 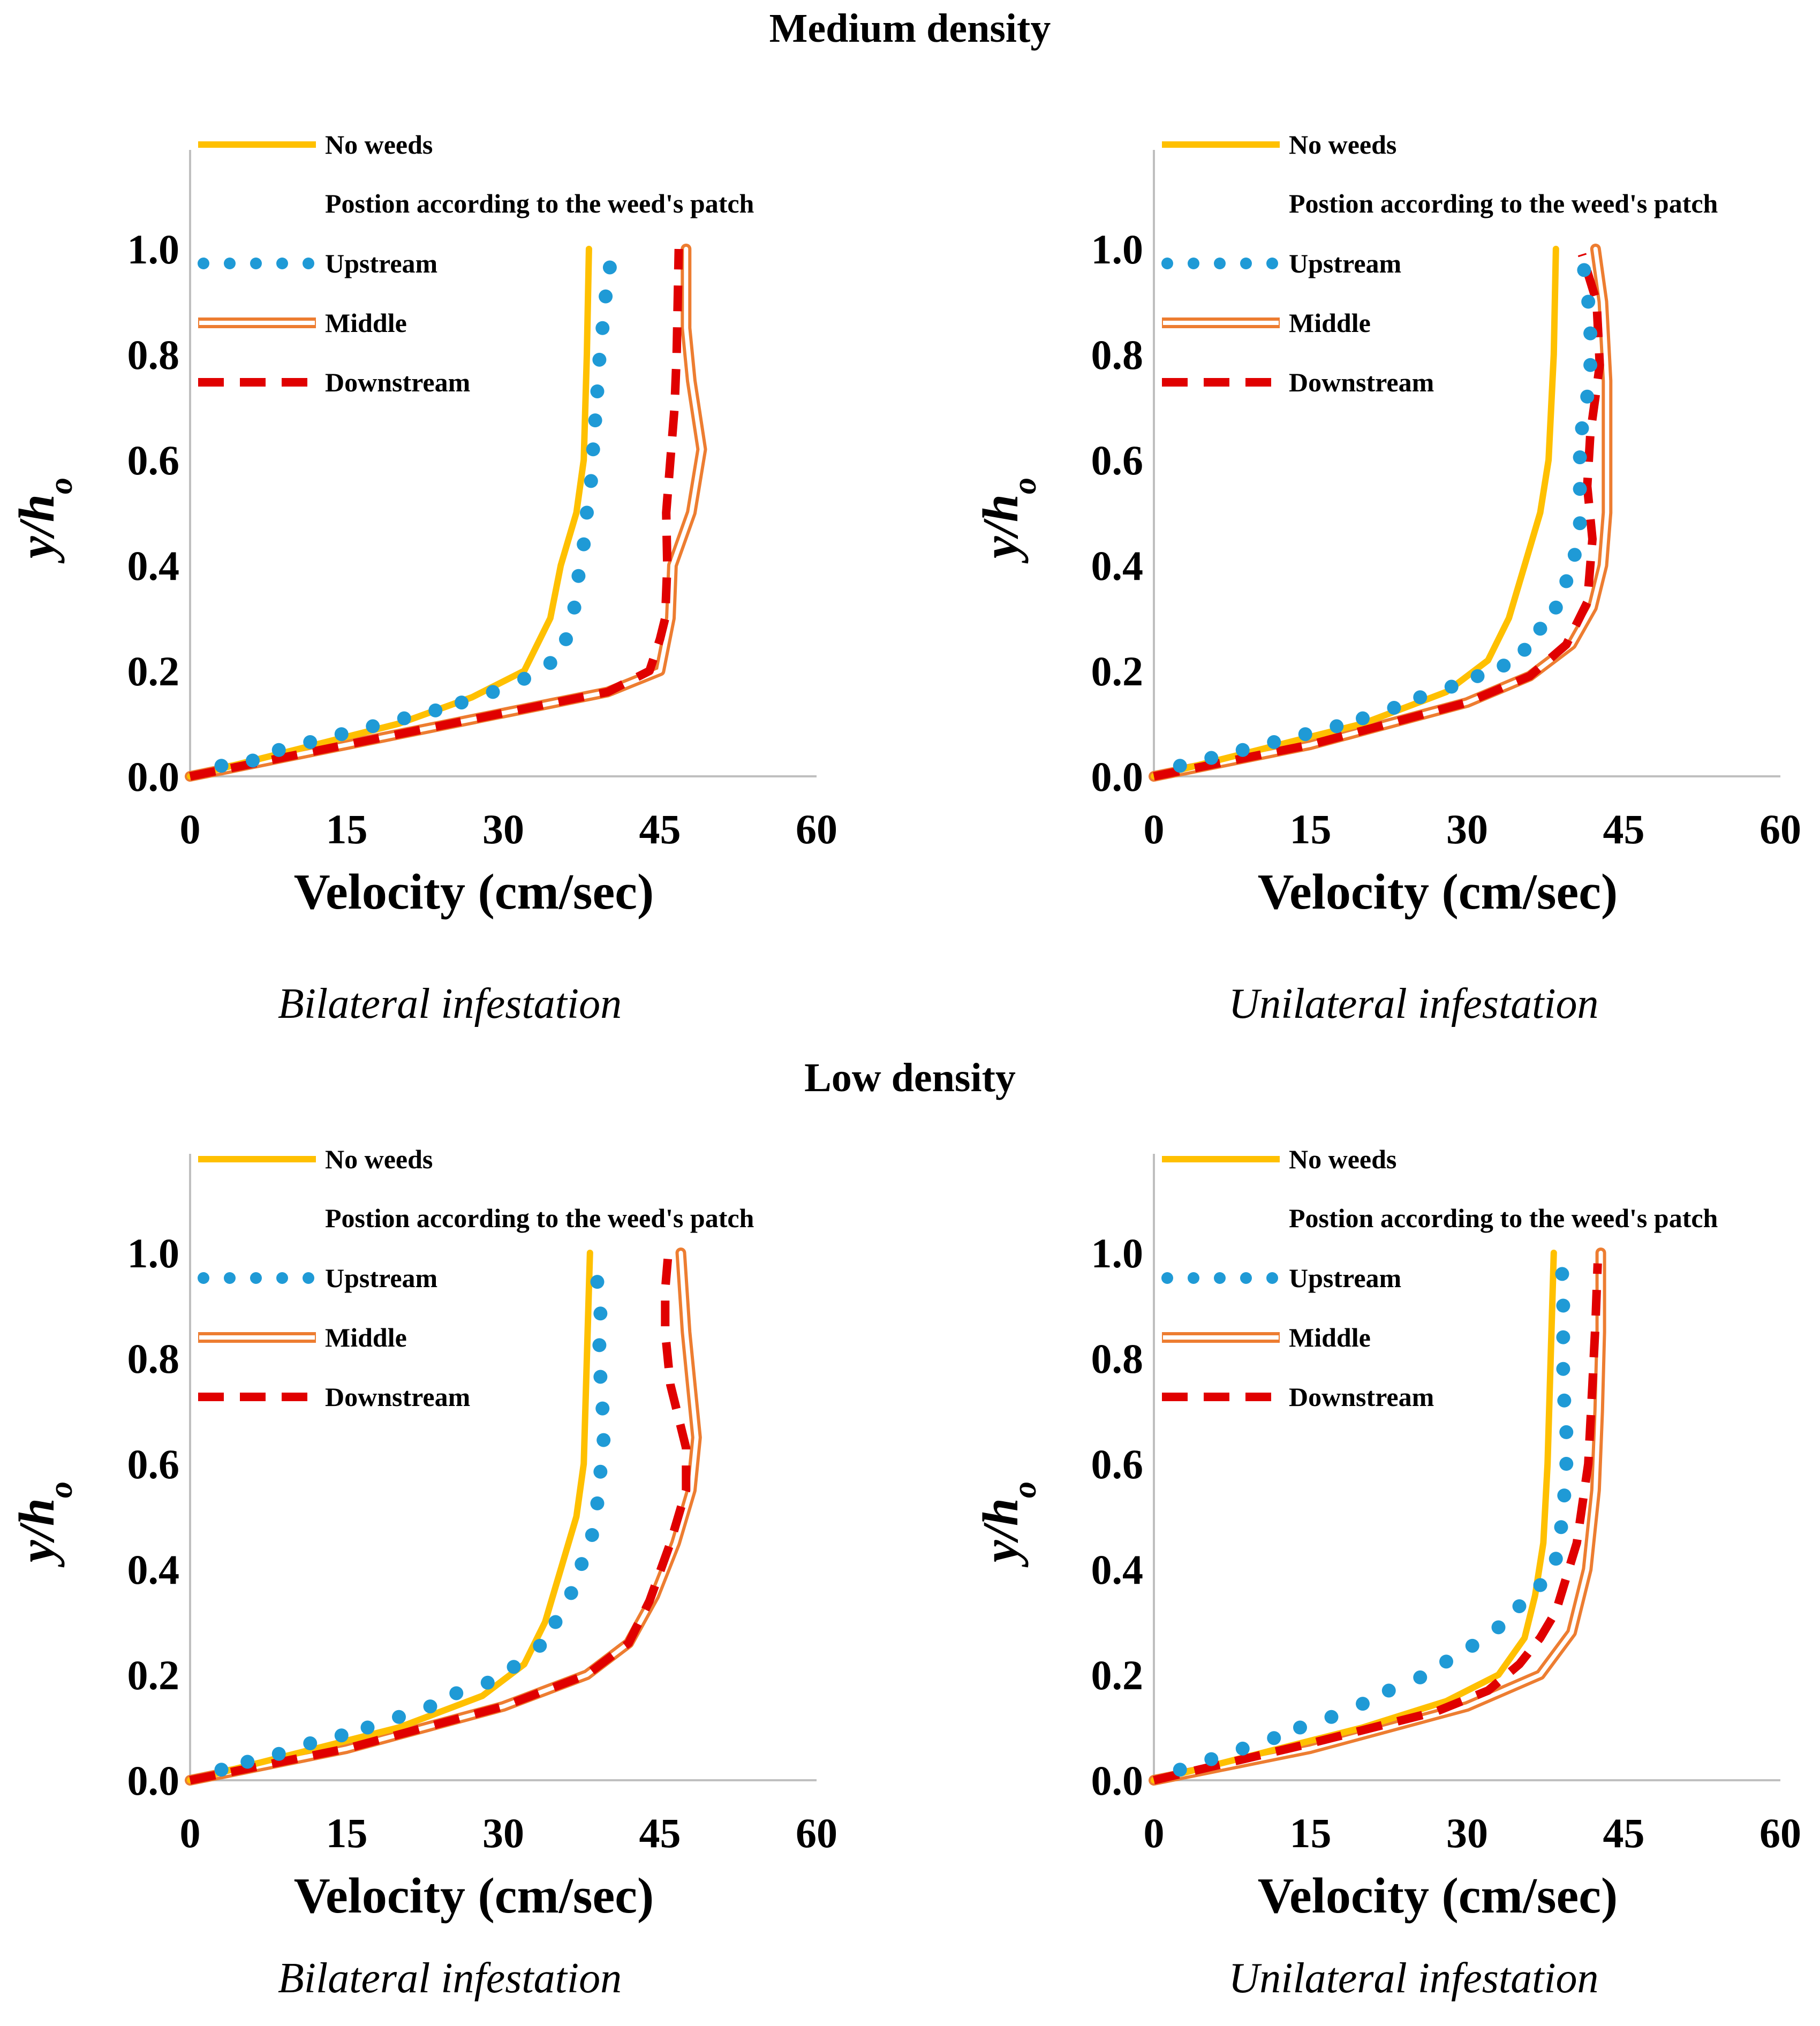 What do you see at coordinates (436, 514) in the screenshot?
I see `series-downstream-line` at bounding box center [436, 514].